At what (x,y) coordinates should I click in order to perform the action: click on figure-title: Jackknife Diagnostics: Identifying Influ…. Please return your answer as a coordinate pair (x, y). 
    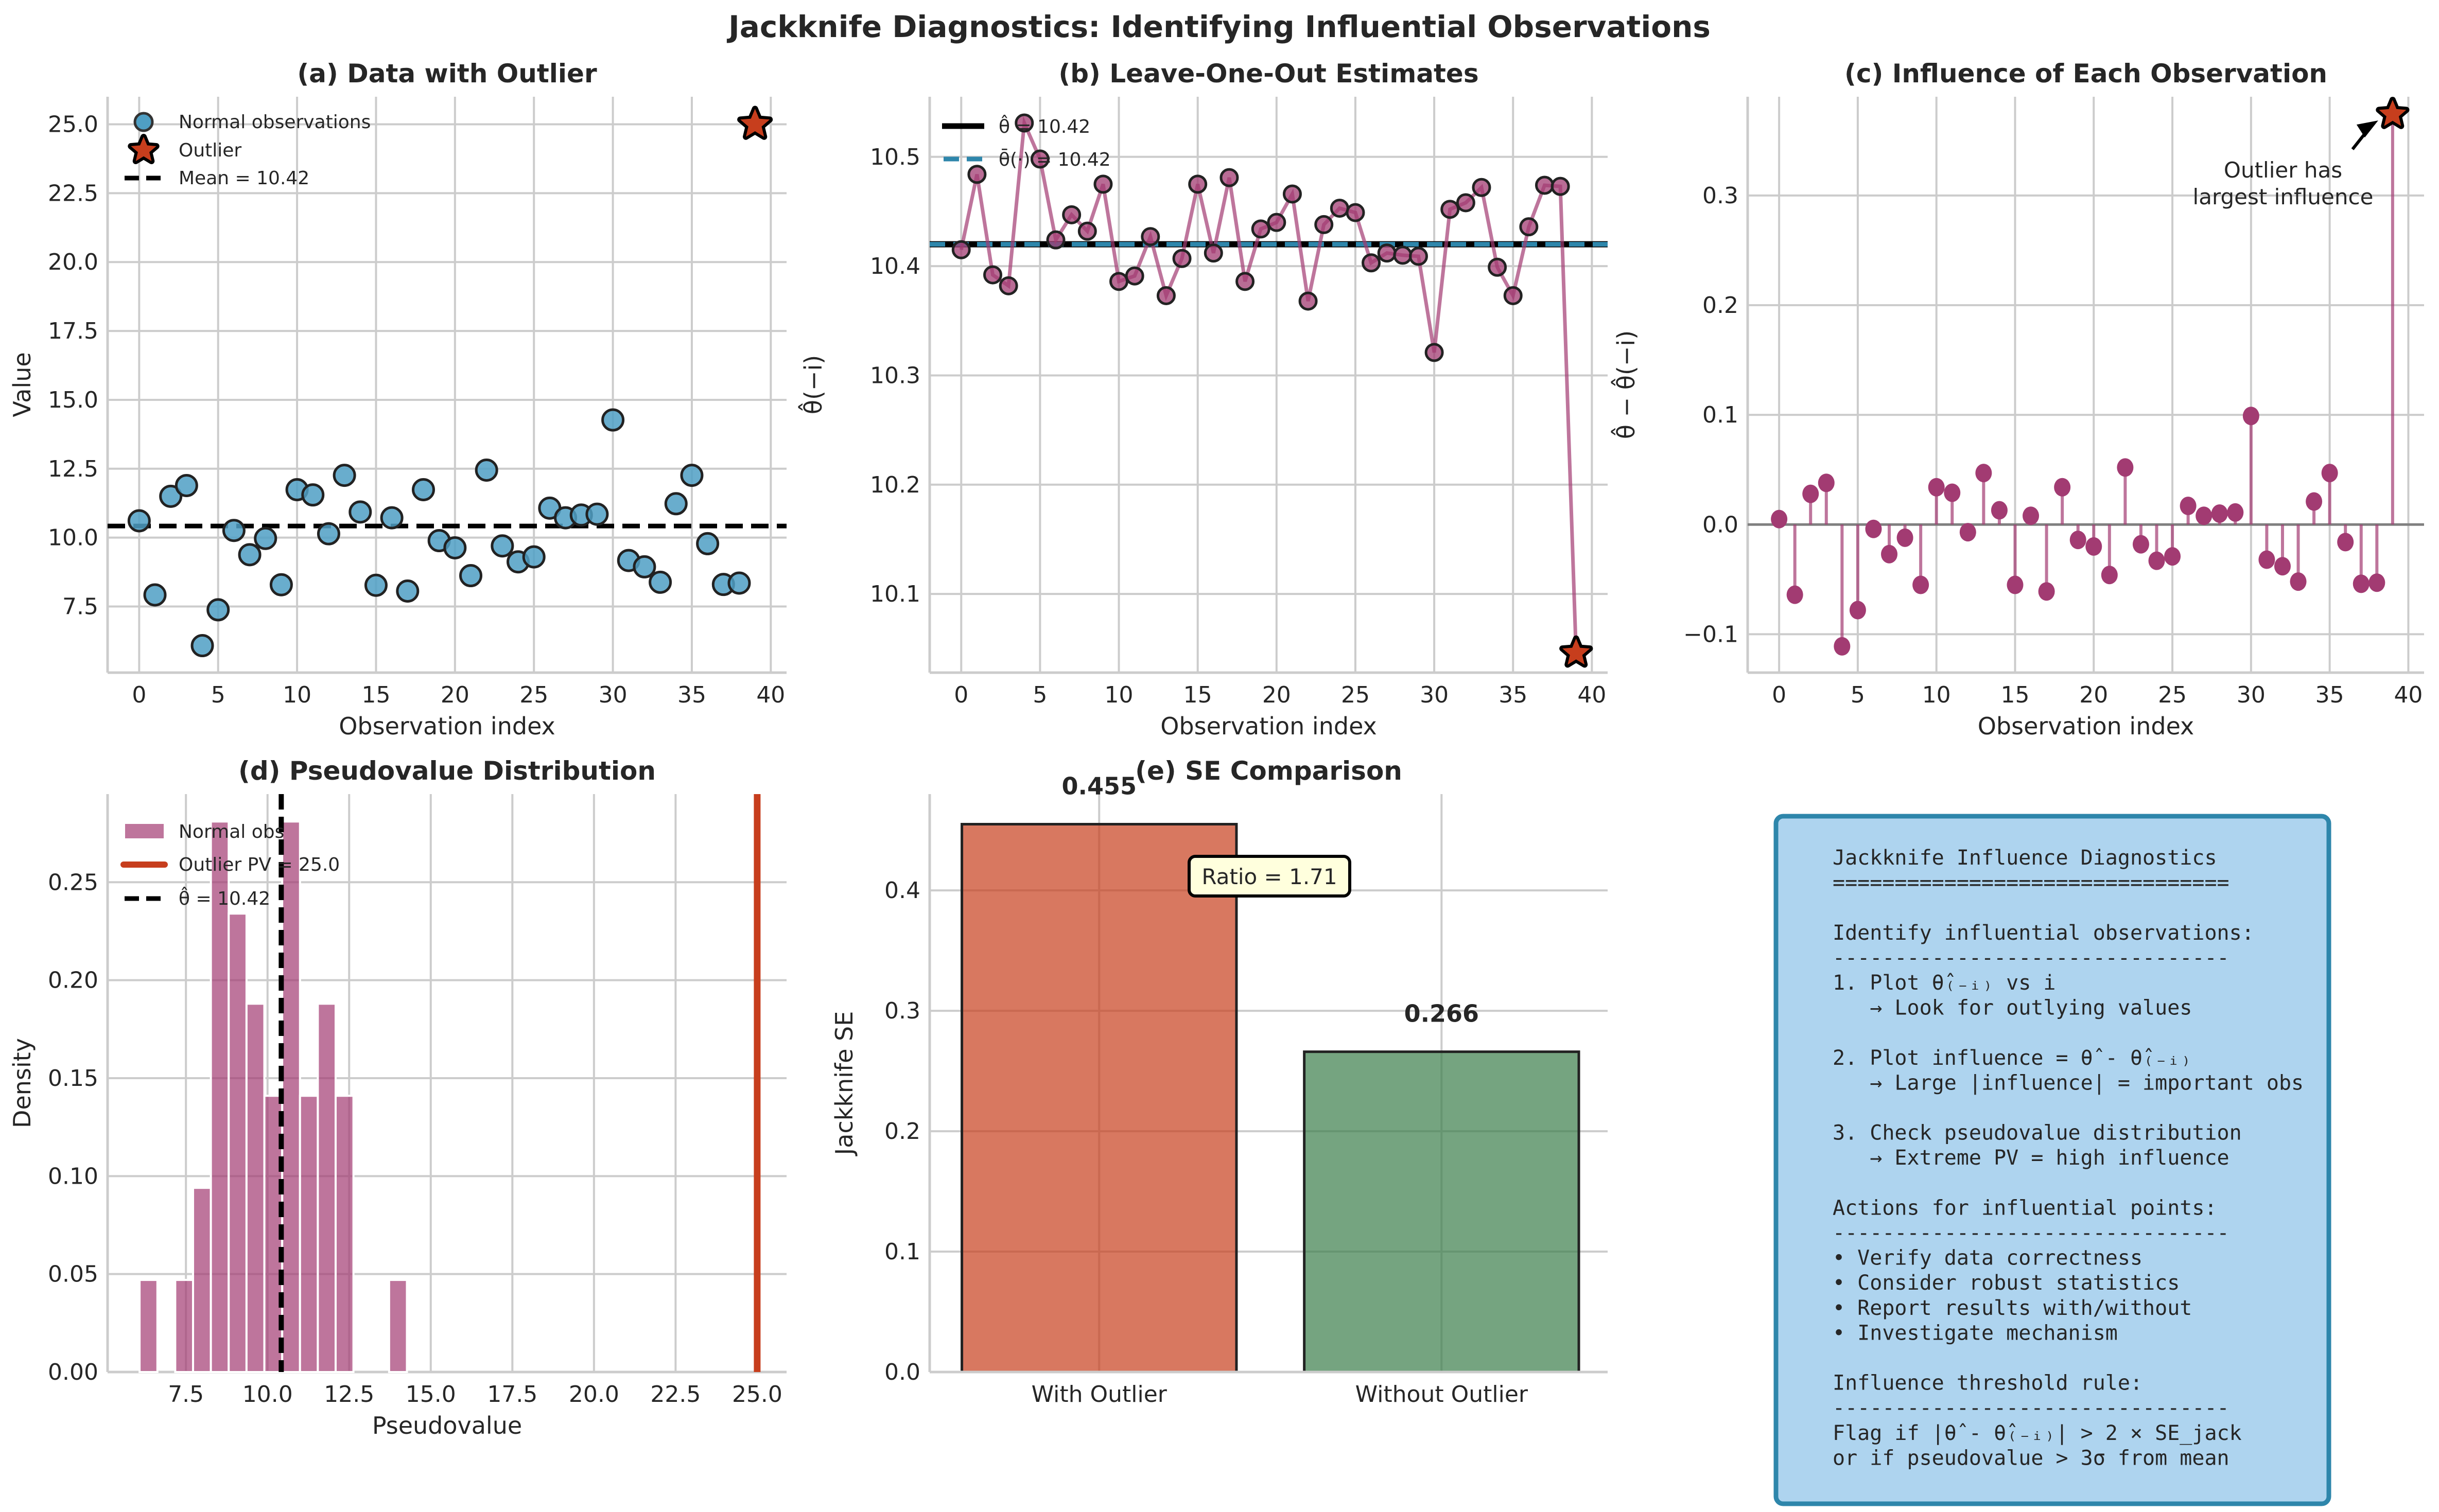
    Looking at the image, I should click on (1218, 26).